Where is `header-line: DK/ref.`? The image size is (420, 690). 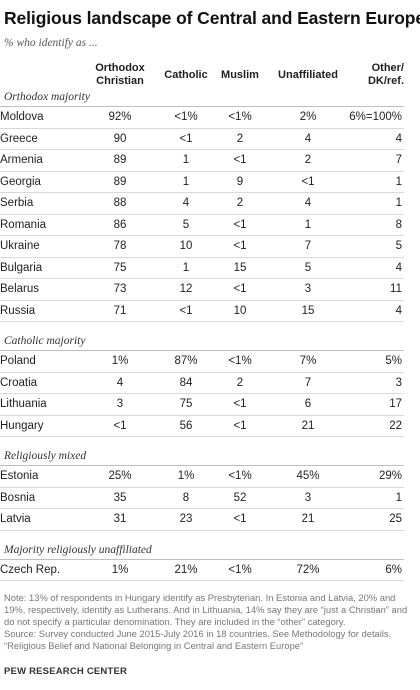
header-line: DK/ref. is located at coordinates (385, 81).